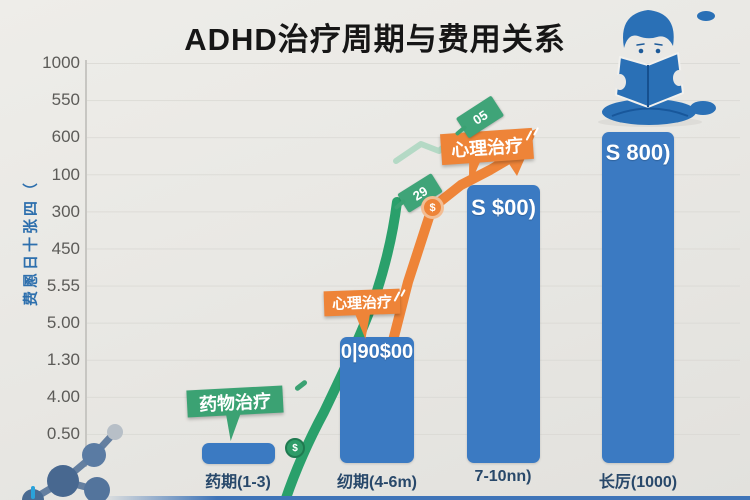 This screenshot has width=750, height=500. What do you see at coordinates (432, 207) in the screenshot?
I see `dollar-marker-orange-icon: $` at bounding box center [432, 207].